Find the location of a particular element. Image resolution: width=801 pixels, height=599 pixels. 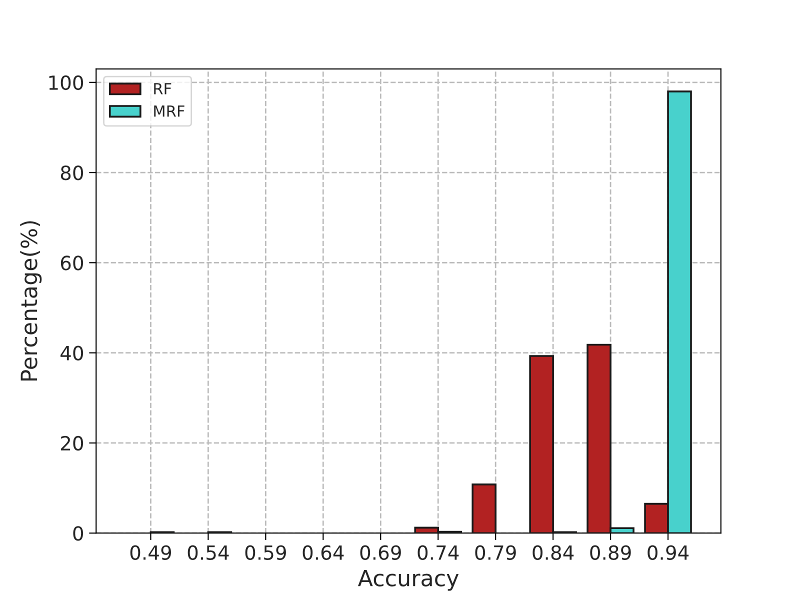

x-tick-label: 0.69 is located at coordinates (380, 552).